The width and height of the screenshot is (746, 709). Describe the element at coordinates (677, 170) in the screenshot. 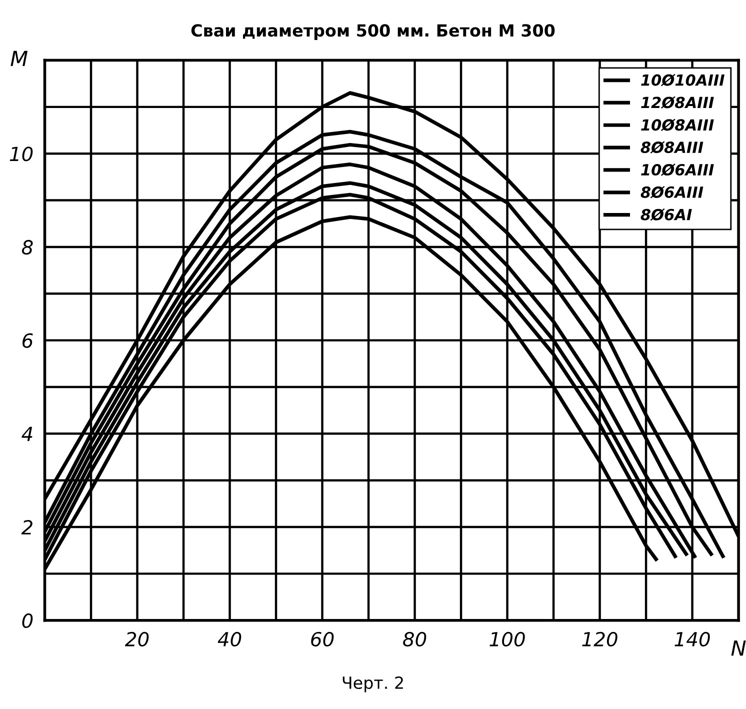

I see `legend-label: 10Ø6AIII` at that location.